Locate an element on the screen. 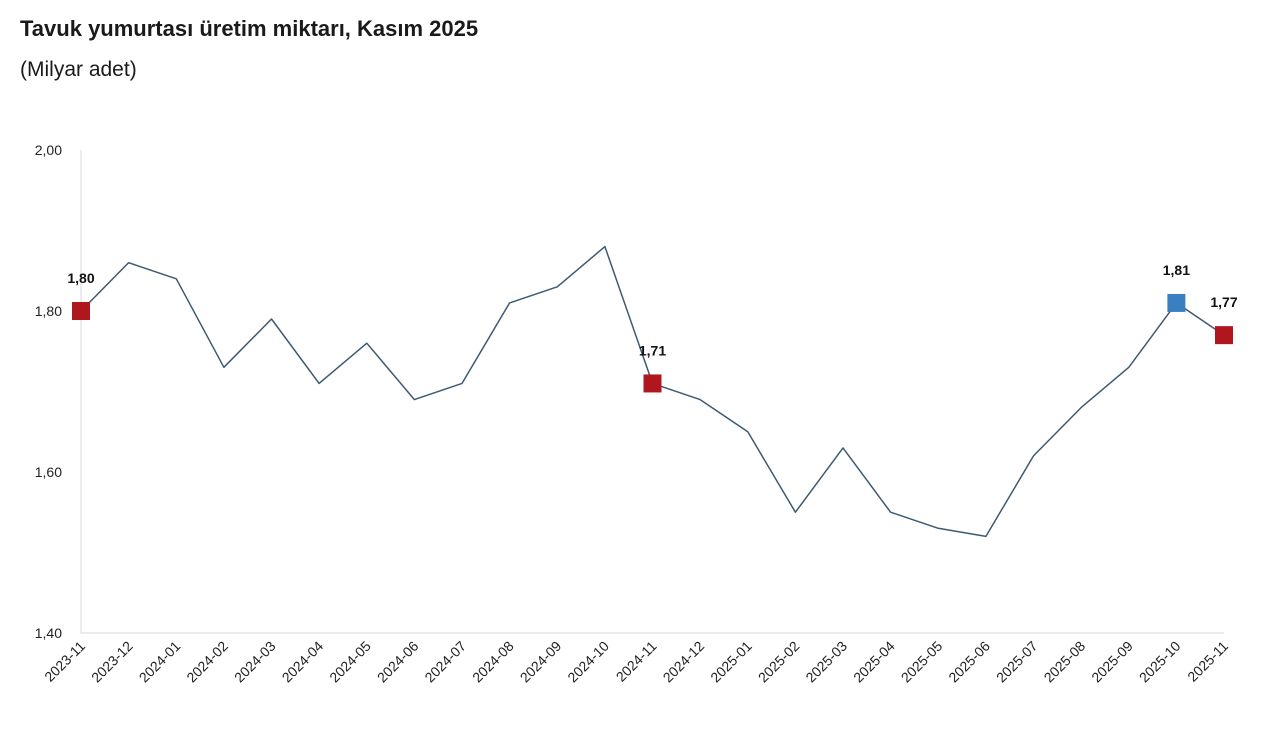 Image resolution: width=1280 pixels, height=740 pixels. markers-group is located at coordinates (652, 343).